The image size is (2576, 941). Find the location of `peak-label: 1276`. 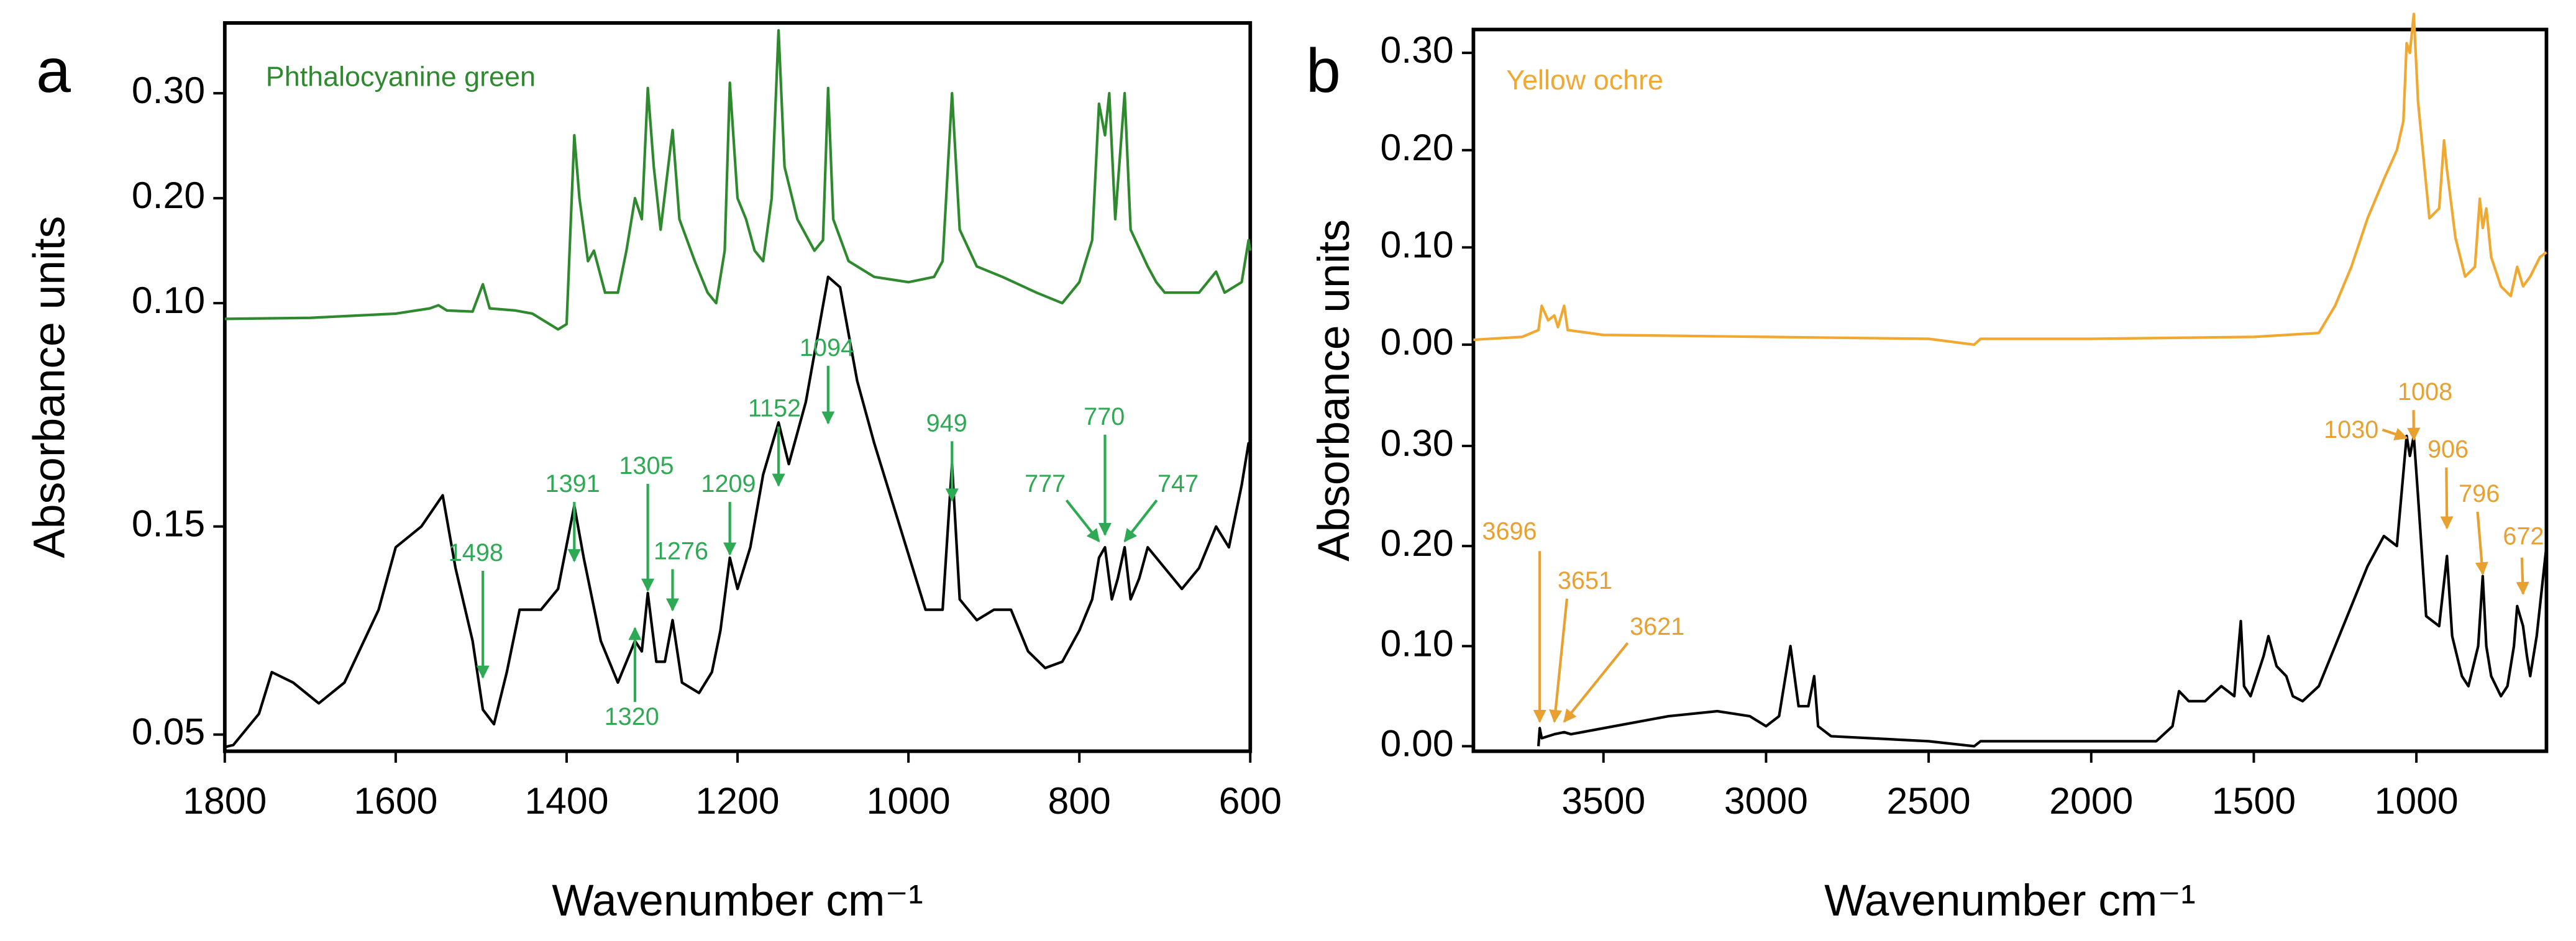

peak-label: 1276 is located at coordinates (681, 551).